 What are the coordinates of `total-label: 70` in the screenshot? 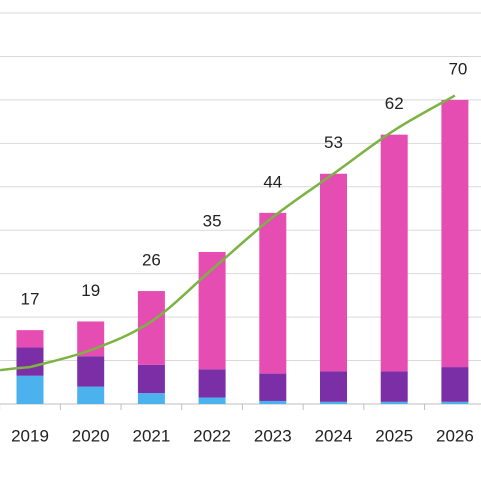 It's located at (457, 68).